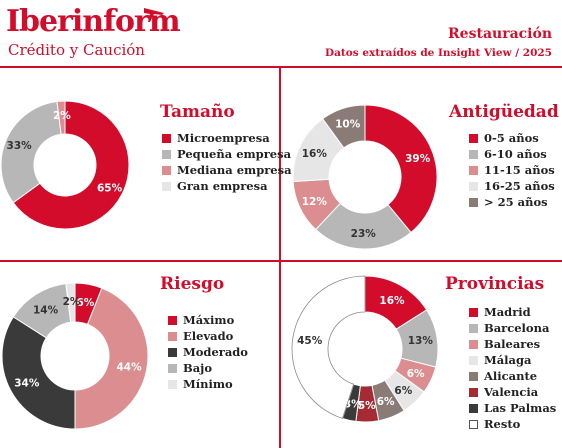 The height and width of the screenshot is (448, 562). I want to click on data-label-moderado: 34%, so click(27, 383).